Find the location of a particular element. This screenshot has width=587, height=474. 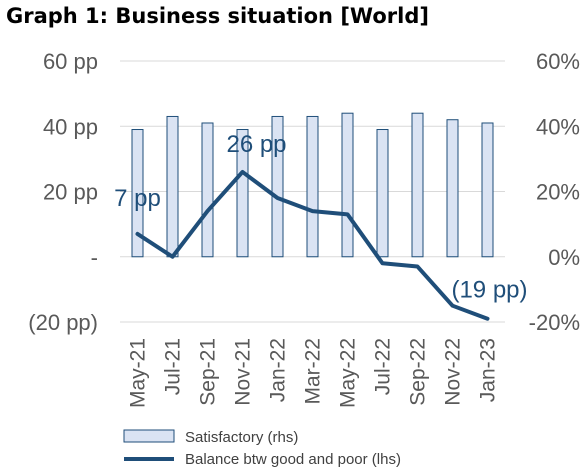

x-axis-tick-label: Nov-21 is located at coordinates (243, 372).